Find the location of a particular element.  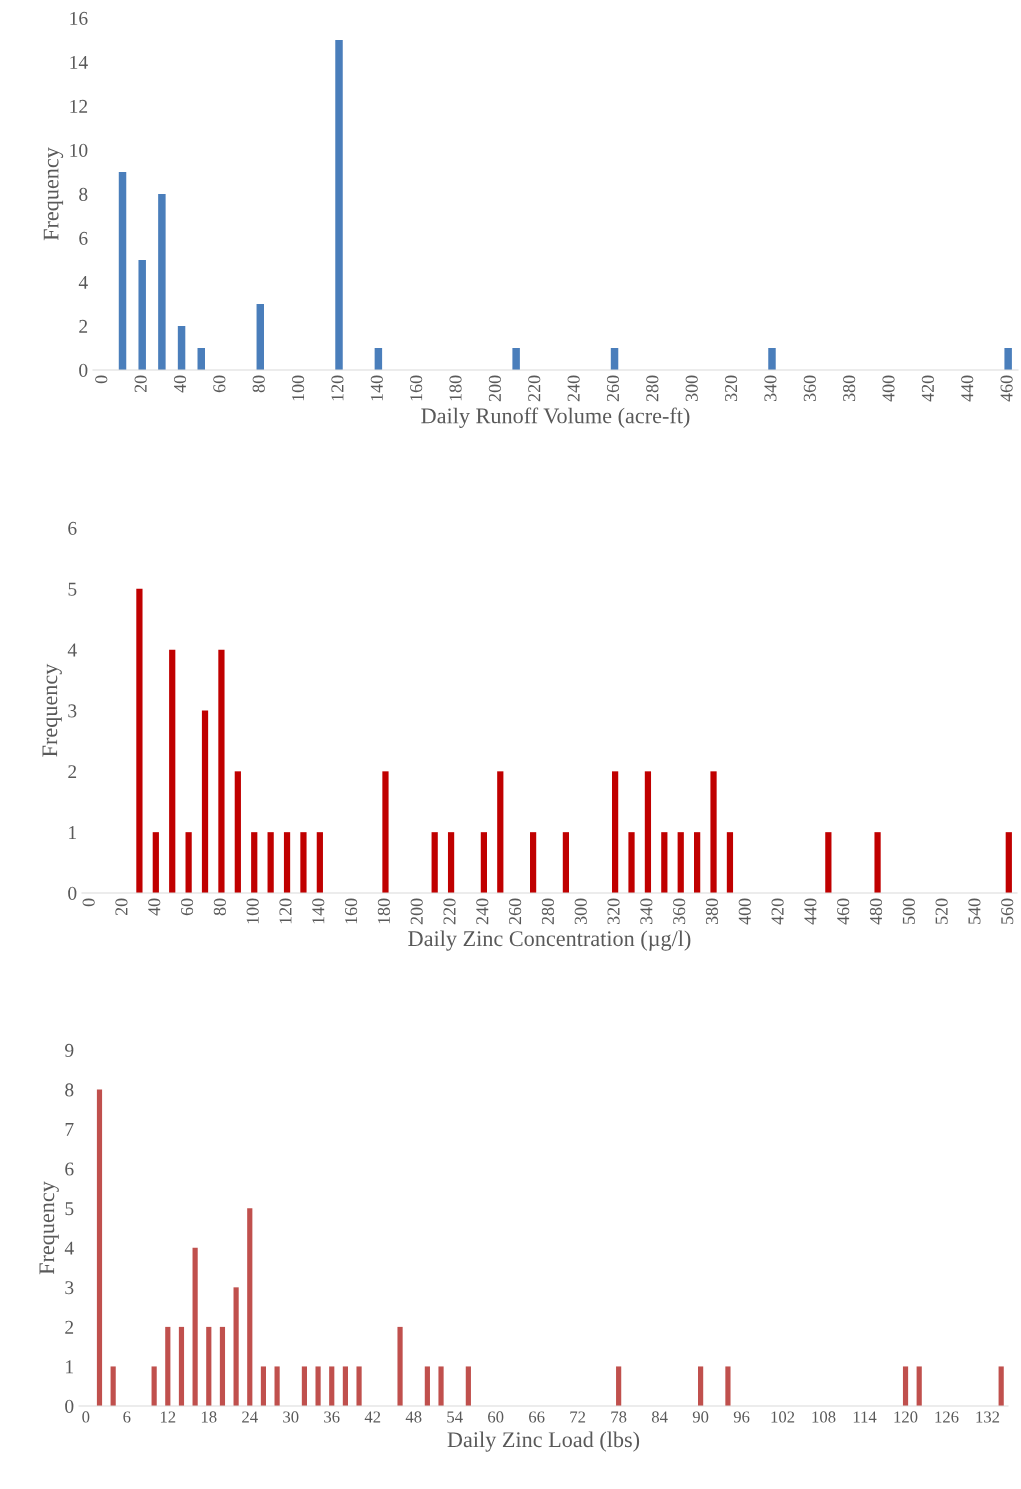

y-tick-label: 8 is located at coordinates (69, 1090).